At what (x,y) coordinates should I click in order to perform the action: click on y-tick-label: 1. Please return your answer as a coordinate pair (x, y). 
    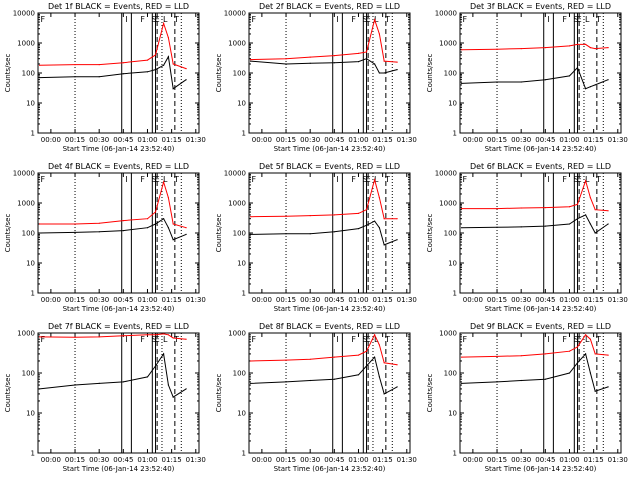
    Looking at the image, I should click on (33, 294).